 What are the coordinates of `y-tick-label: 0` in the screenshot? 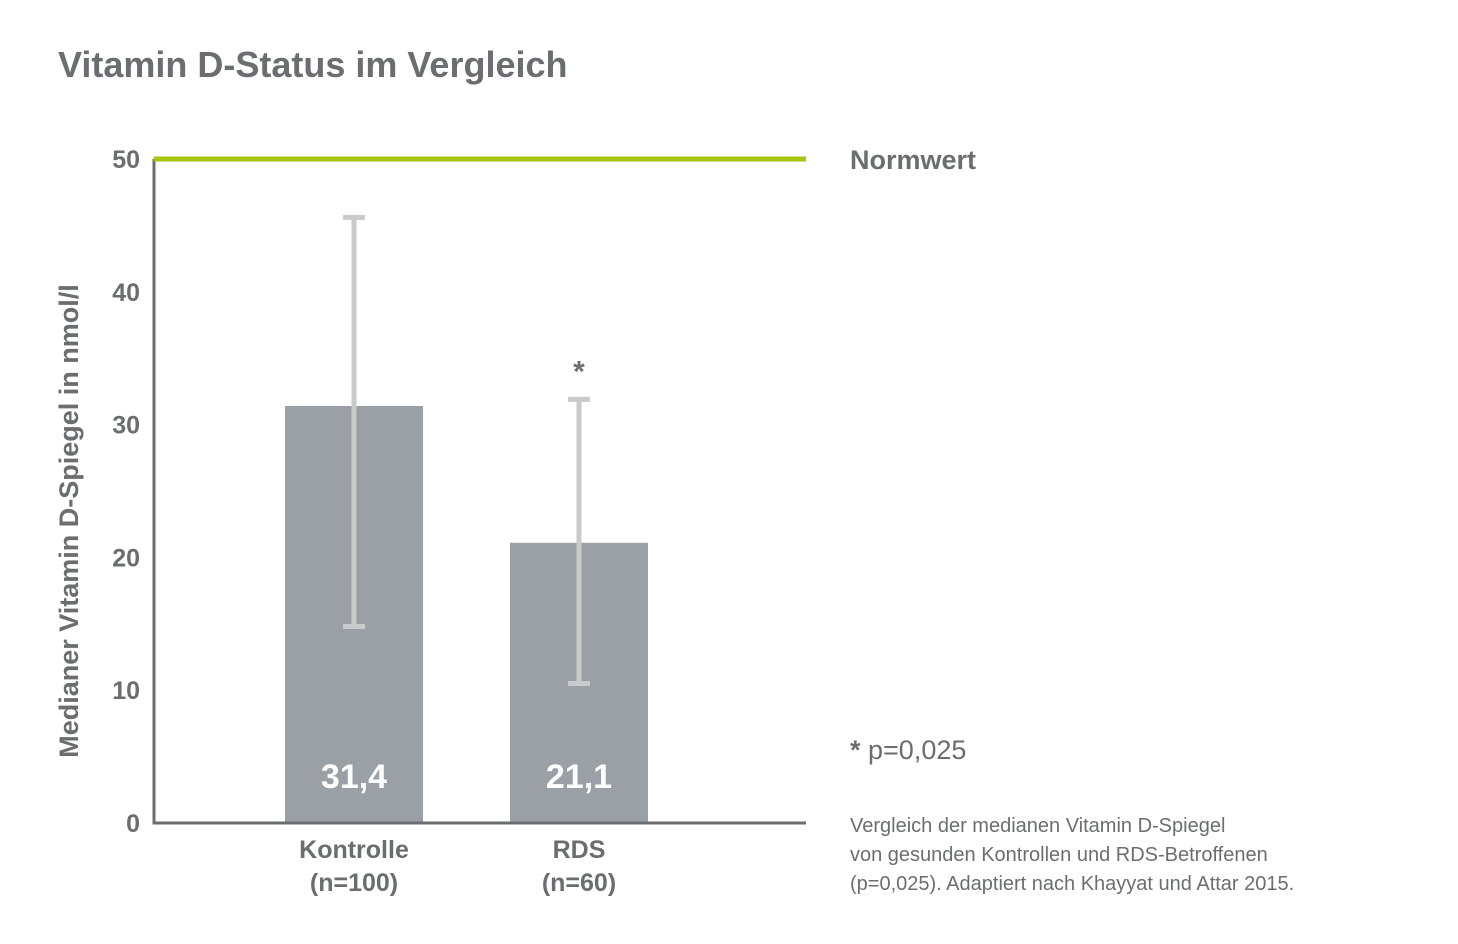 It's located at (133, 824).